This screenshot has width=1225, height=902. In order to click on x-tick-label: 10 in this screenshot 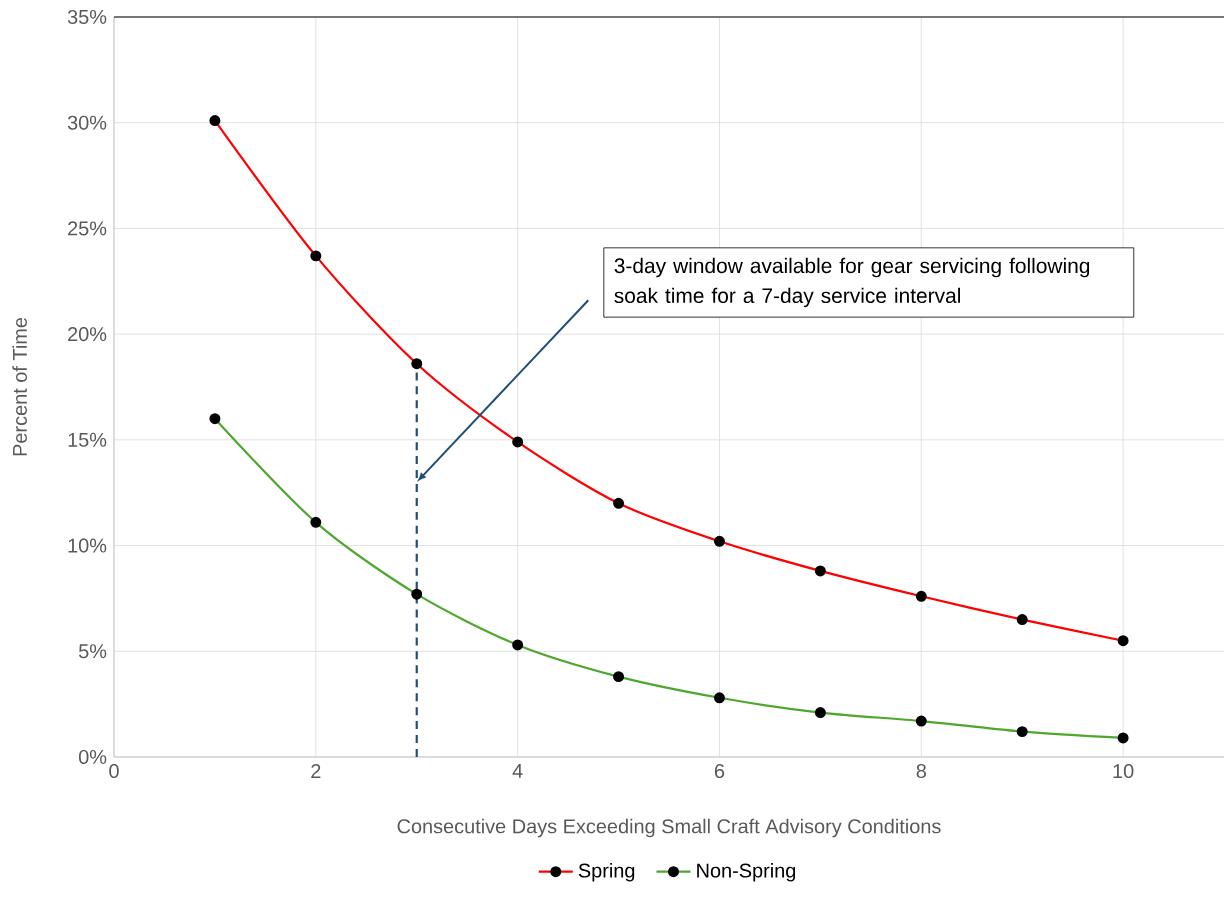, I will do `click(1123, 771)`.